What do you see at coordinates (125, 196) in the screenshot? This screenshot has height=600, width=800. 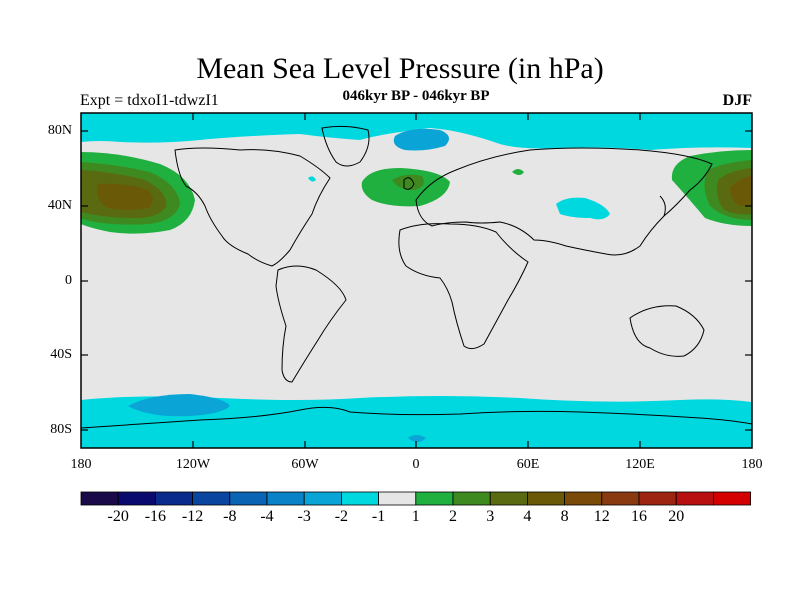 I see `pacific-positive-core-west` at bounding box center [125, 196].